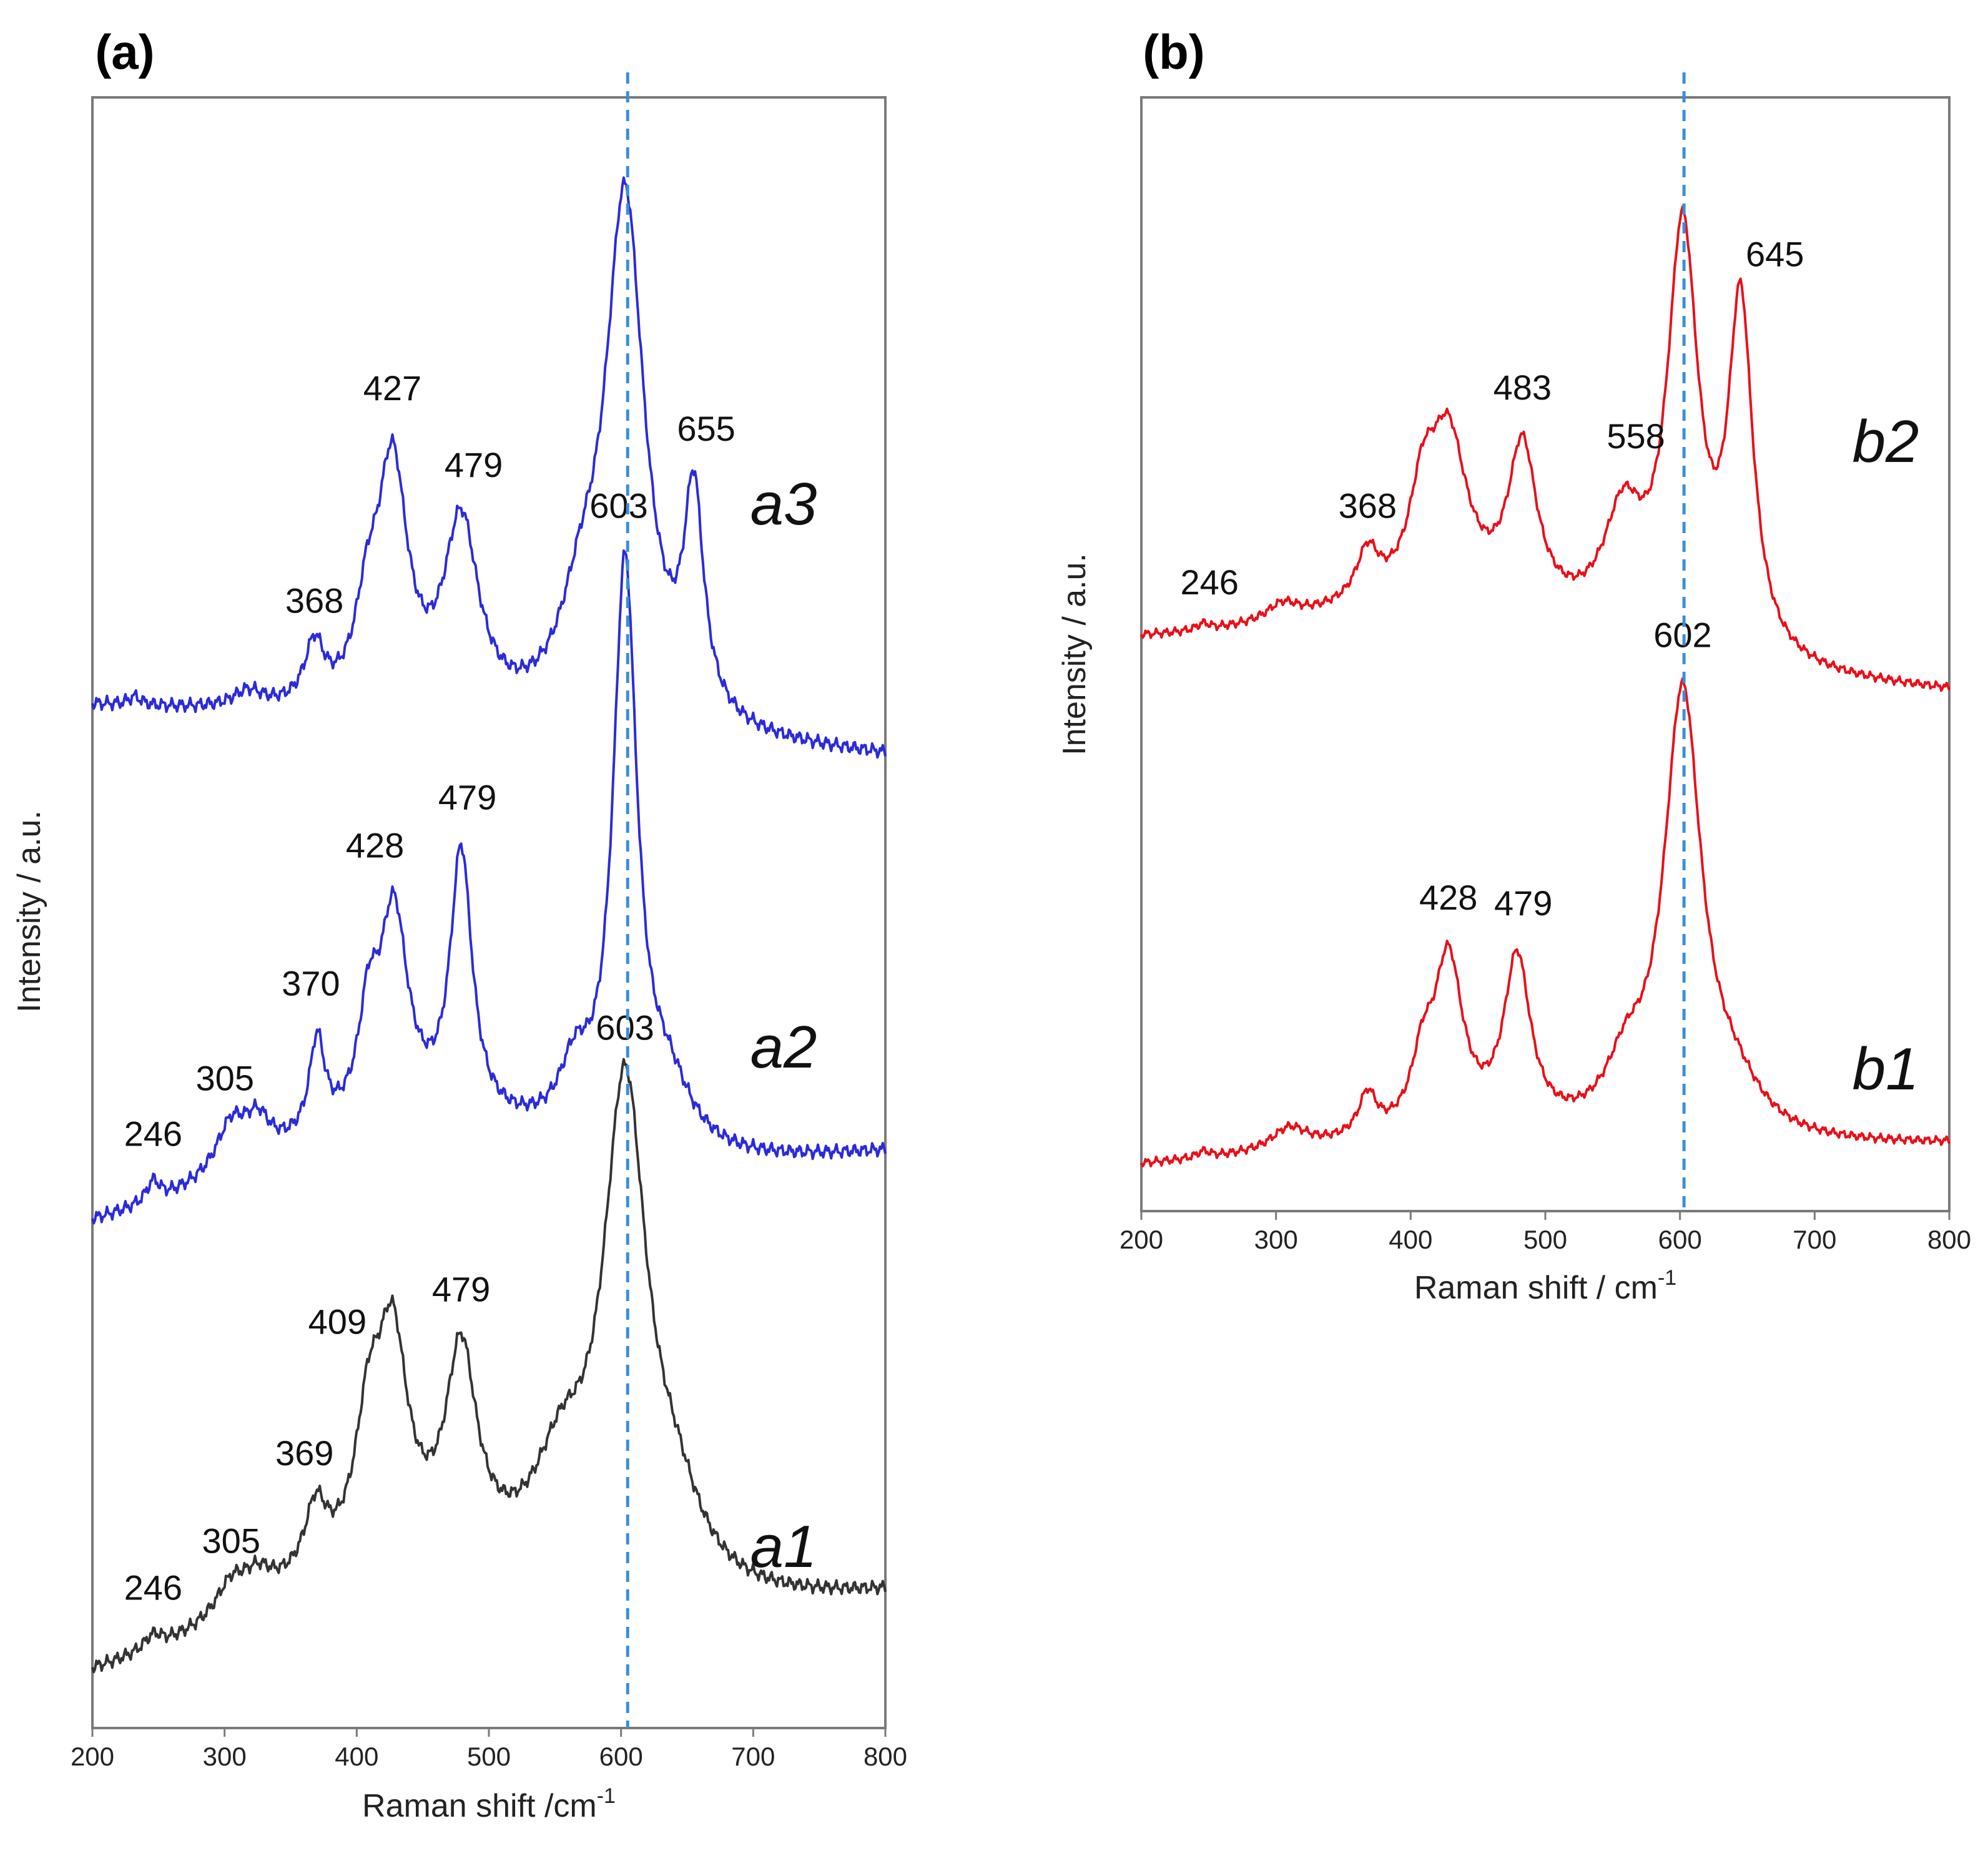 The height and width of the screenshot is (1861, 1988). Describe the element at coordinates (1886, 1069) in the screenshot. I see `series-label-b1: b1` at that location.